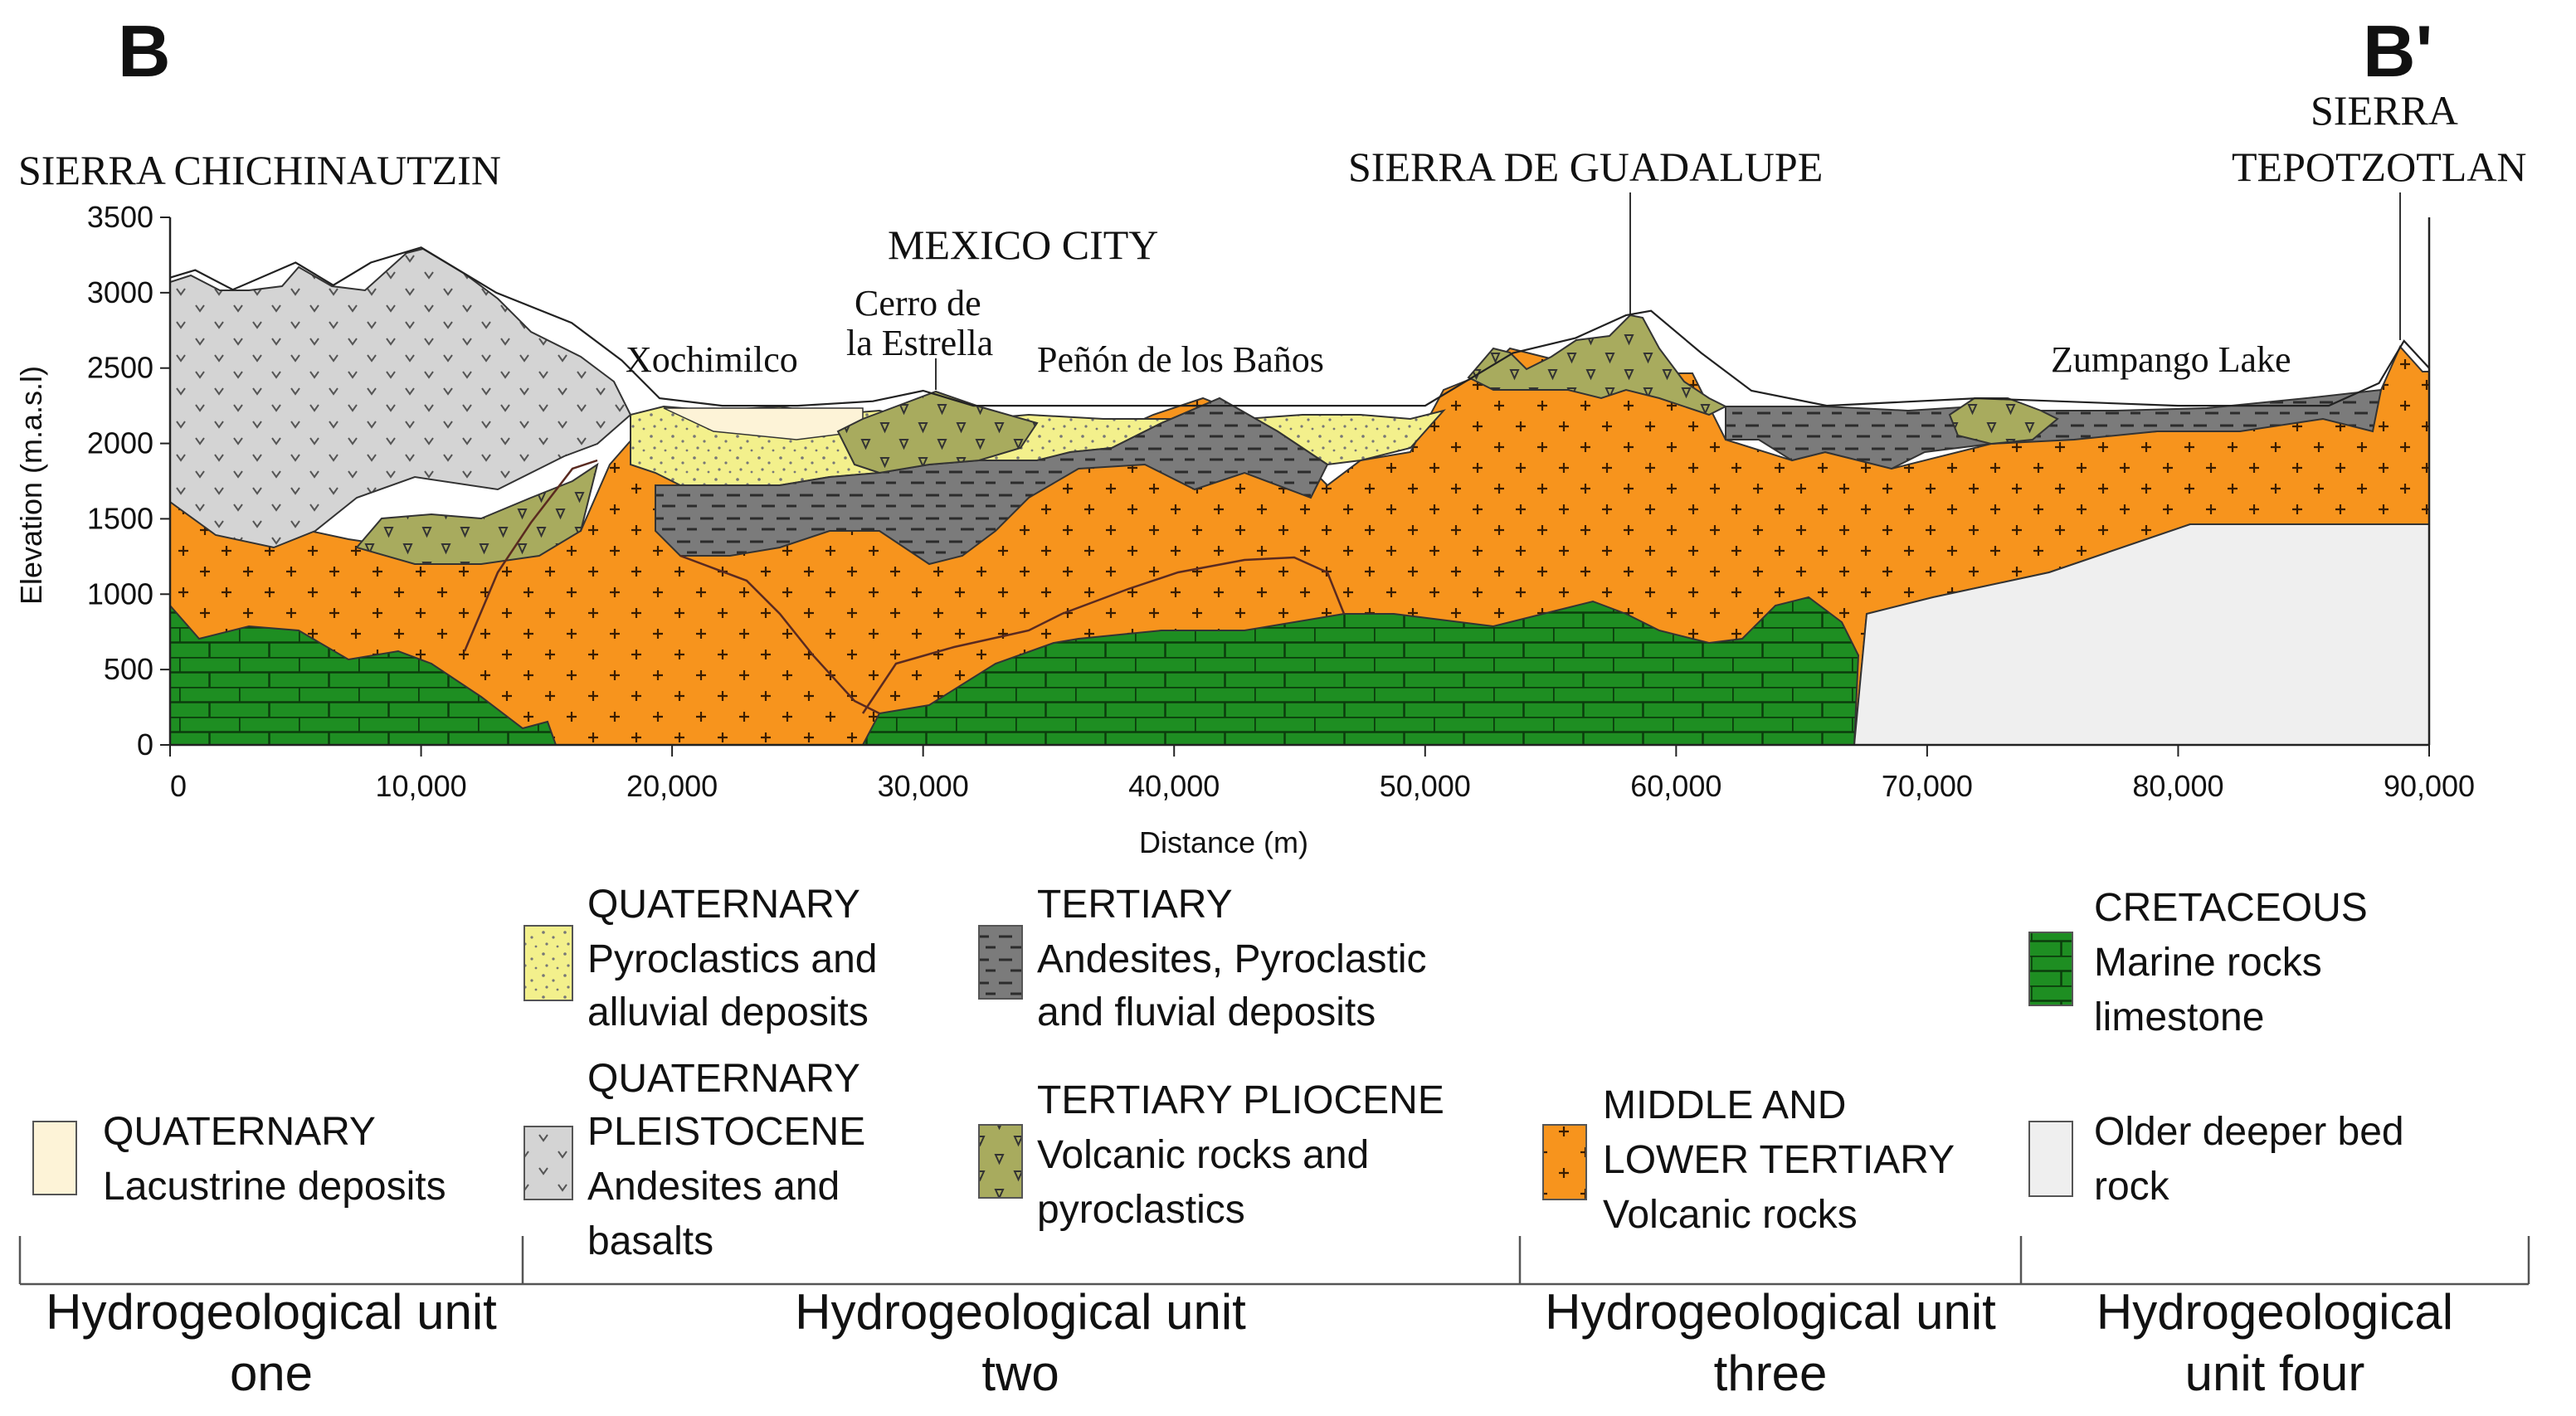 The width and height of the screenshot is (2576, 1416). Describe the element at coordinates (2132, 1187) in the screenshot. I see `legend-older-line2: rock` at that location.